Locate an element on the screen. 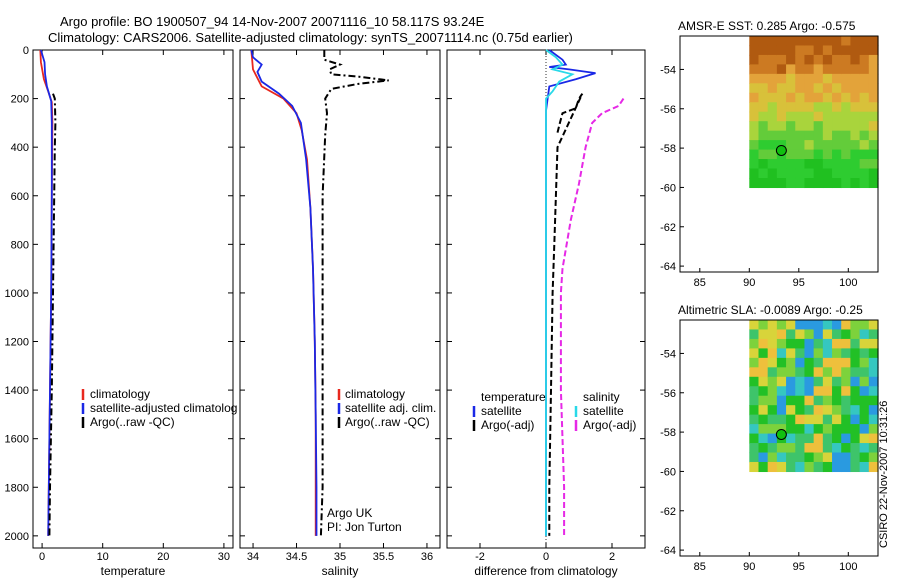 The height and width of the screenshot is (580, 900). sla_map-title: Altimetric SLA: -0.0089 Argo: -0.25 is located at coordinates (770, 310).